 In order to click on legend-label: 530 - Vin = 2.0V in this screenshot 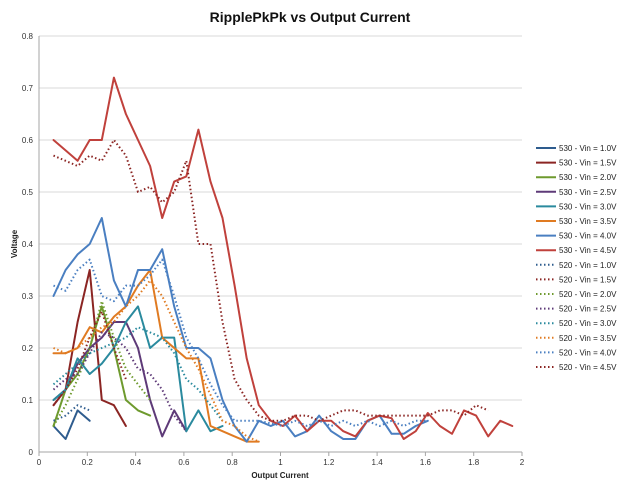, I will do `click(588, 177)`.